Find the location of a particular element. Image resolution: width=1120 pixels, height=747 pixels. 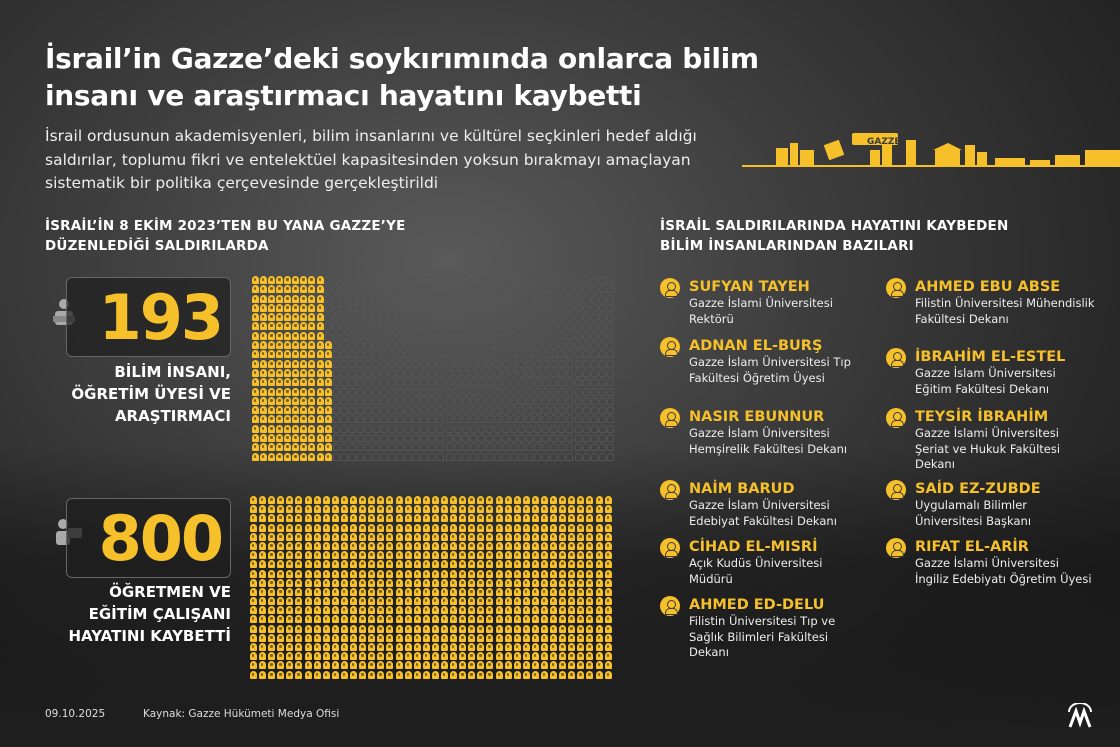

heading-line: DÜZENLEDİĞİ SALDIRILARDA is located at coordinates (157, 246).